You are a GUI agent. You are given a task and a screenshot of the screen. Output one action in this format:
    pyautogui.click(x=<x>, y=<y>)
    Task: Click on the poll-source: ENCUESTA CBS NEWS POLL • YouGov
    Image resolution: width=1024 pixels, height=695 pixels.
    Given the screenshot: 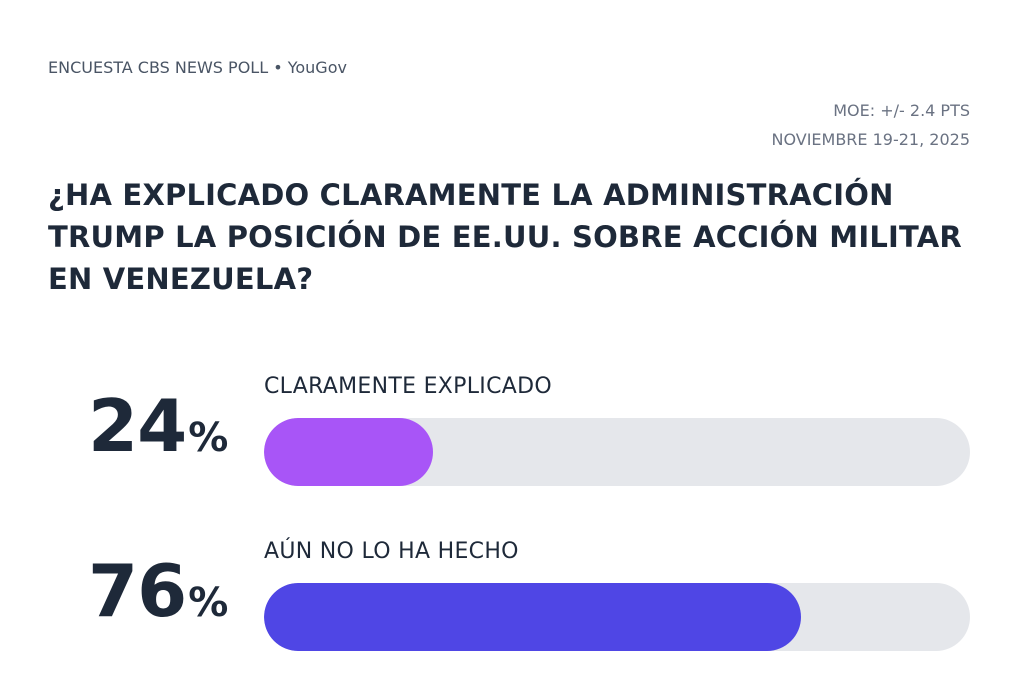 What is the action you would take?
    pyautogui.click(x=197, y=67)
    